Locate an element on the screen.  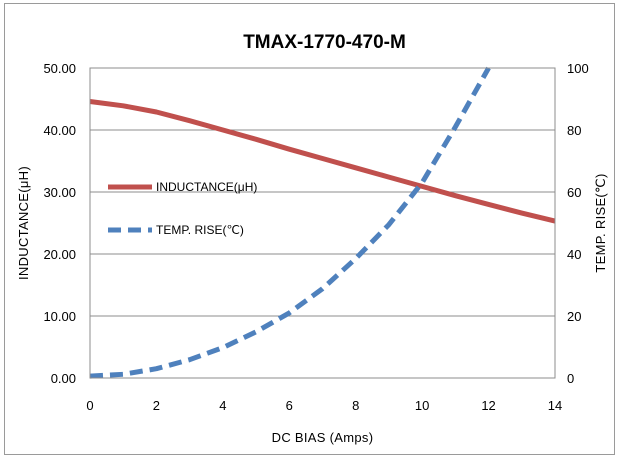
y-left-tick-label: 50.00 is located at coordinates (59, 68).